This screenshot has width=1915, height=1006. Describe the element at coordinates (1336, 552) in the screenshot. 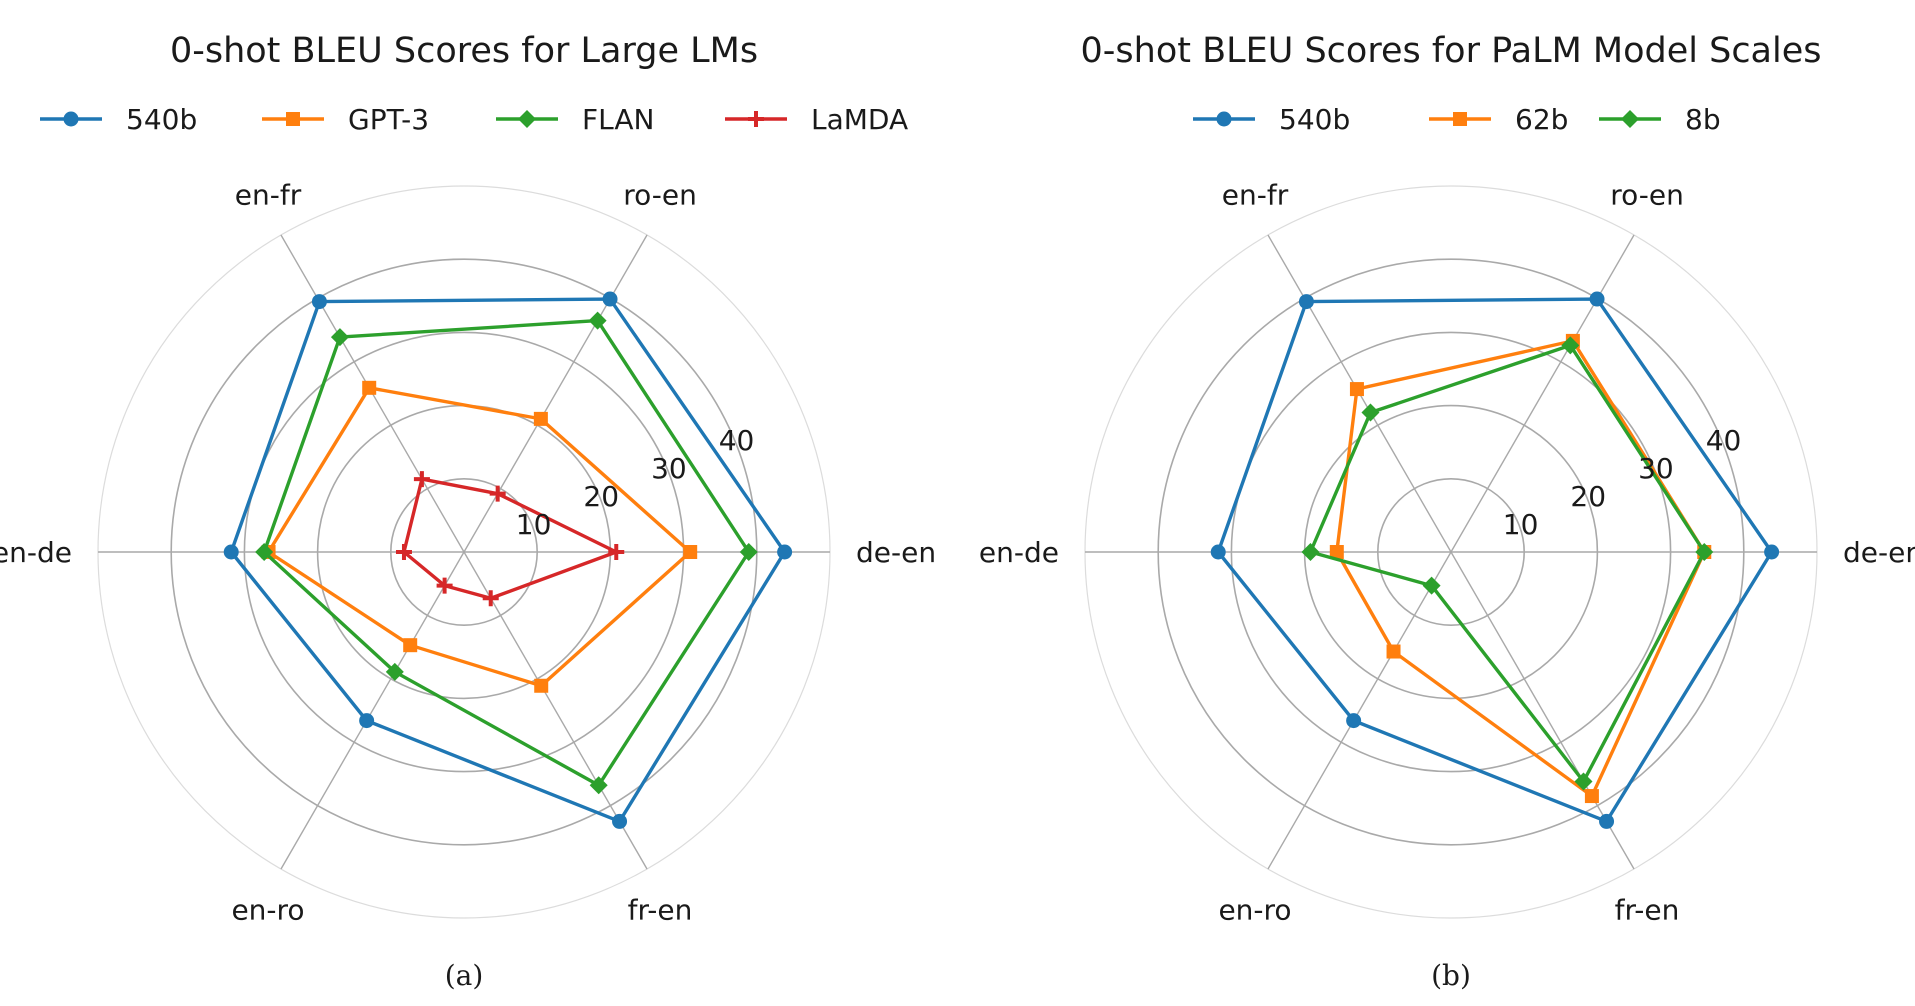

I see `data-point-62b-en-de` at that location.